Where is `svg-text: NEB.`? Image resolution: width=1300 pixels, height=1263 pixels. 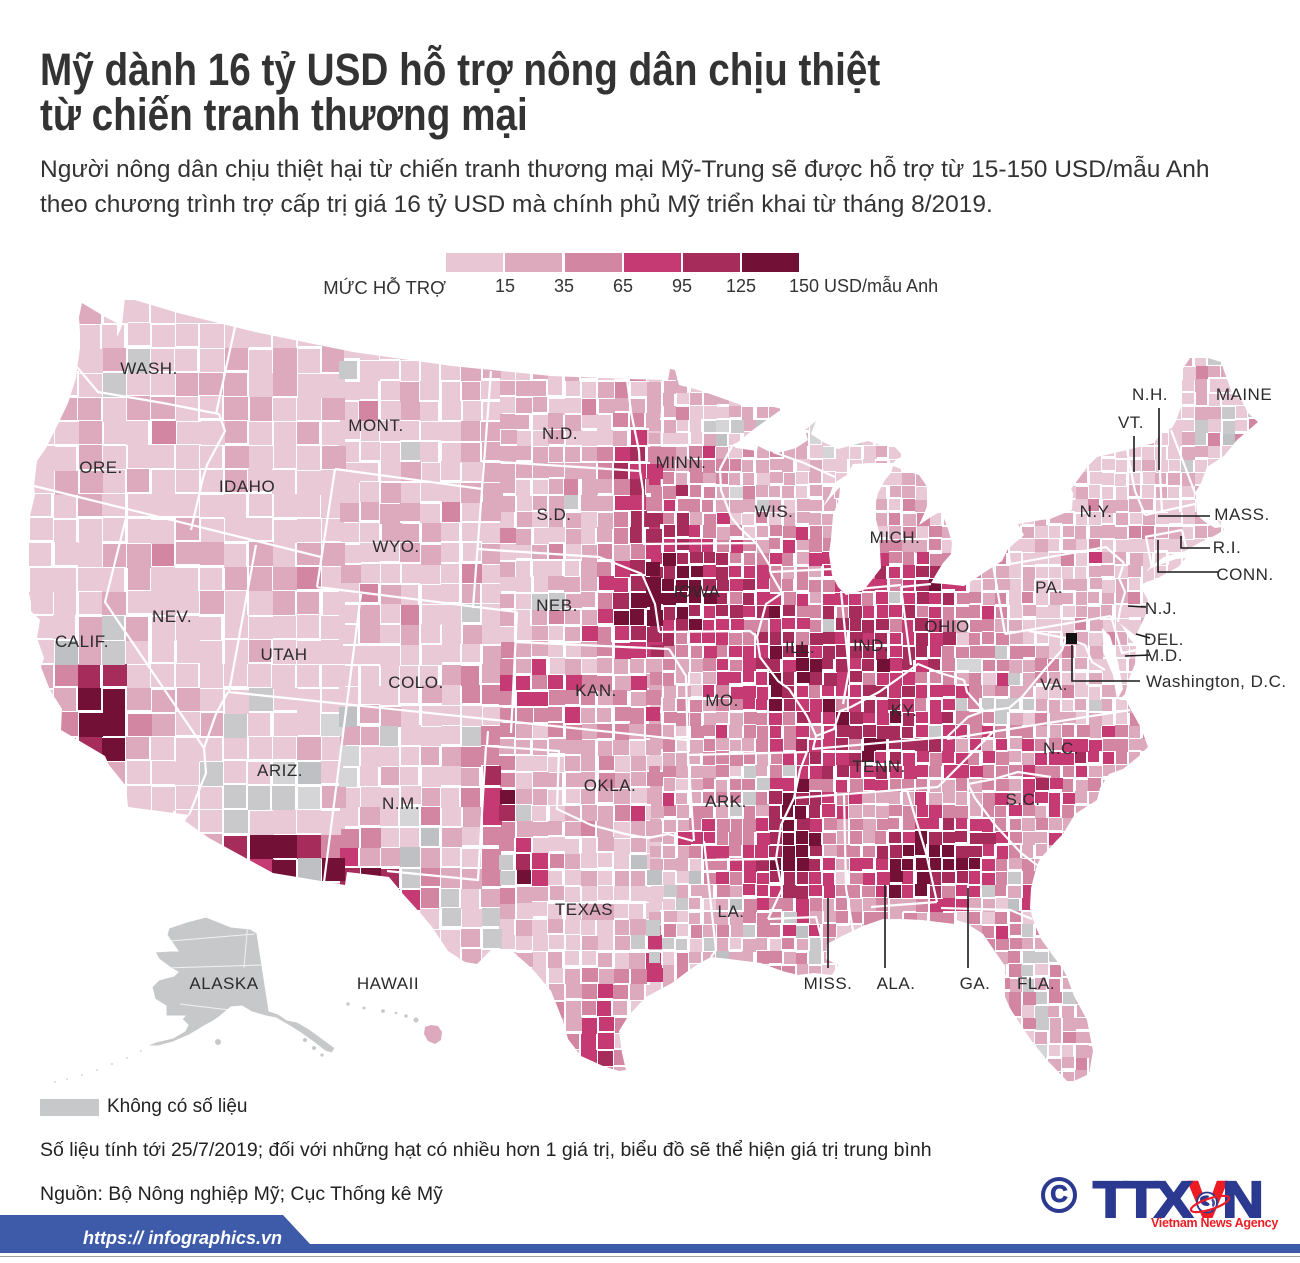
svg-text: NEB. is located at coordinates (557, 605).